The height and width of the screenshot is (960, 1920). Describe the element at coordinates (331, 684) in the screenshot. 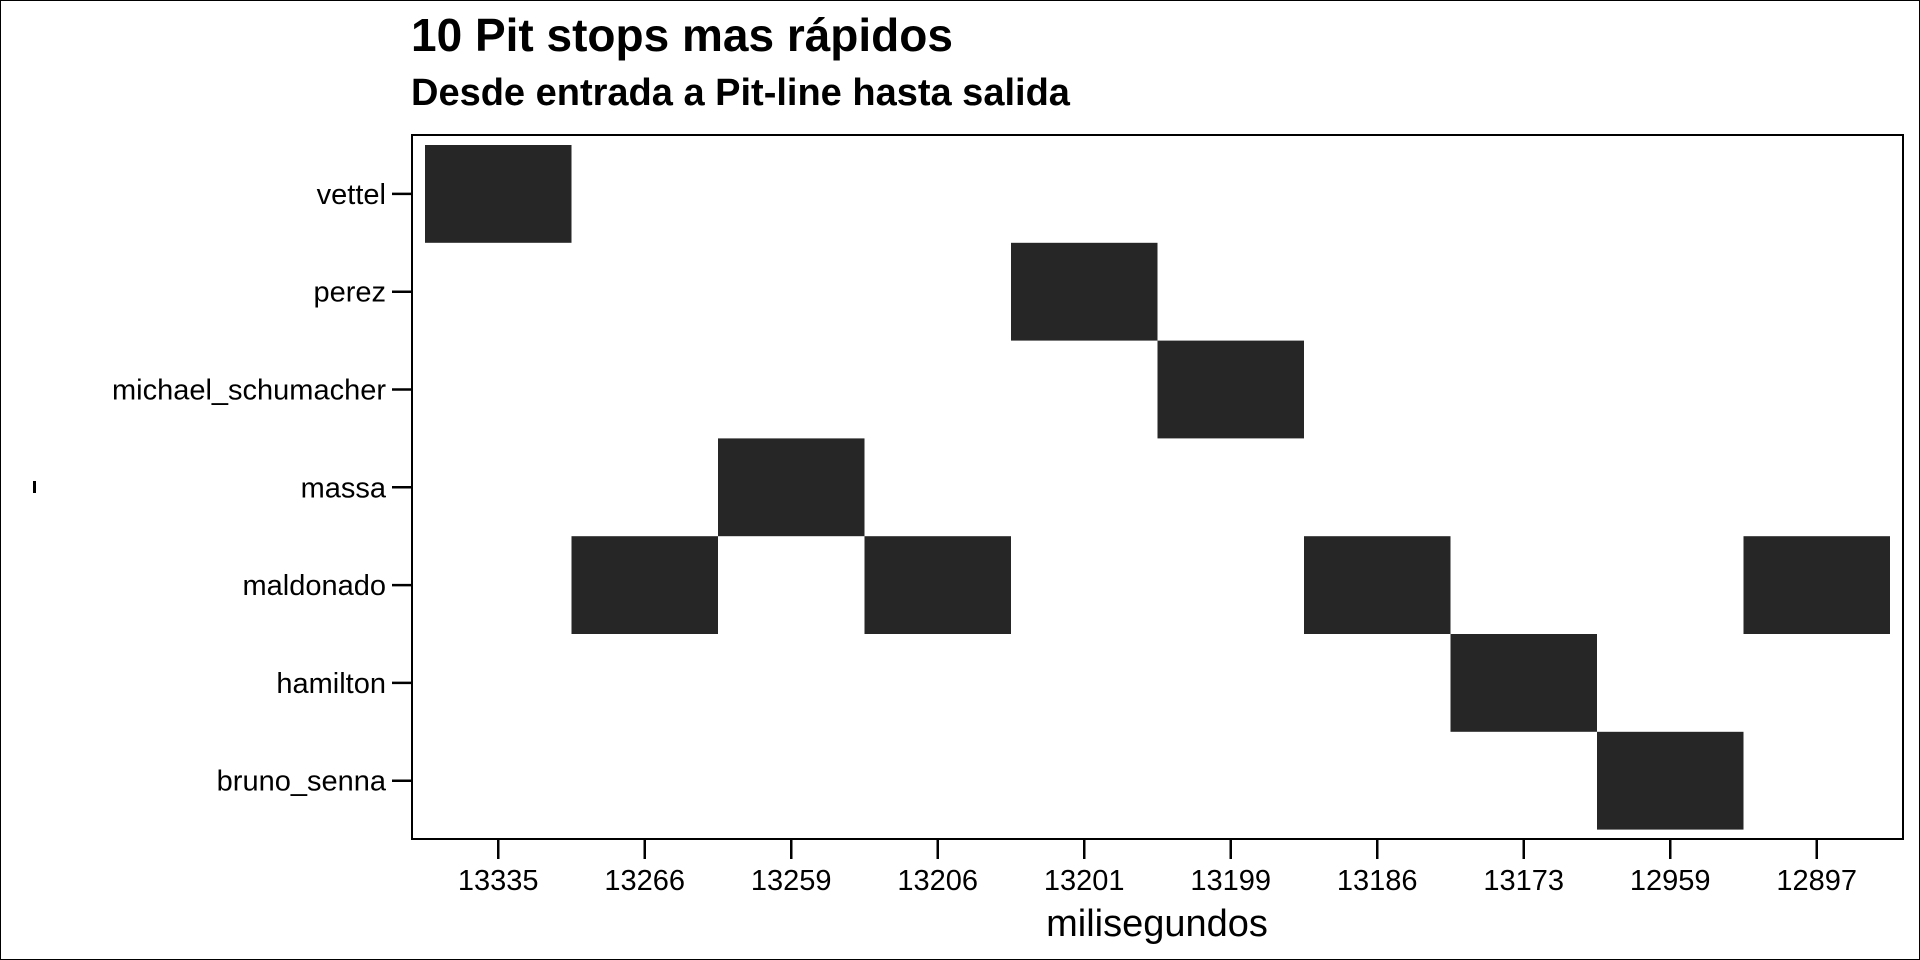

I see `y-tick-label: hamilton` at that location.